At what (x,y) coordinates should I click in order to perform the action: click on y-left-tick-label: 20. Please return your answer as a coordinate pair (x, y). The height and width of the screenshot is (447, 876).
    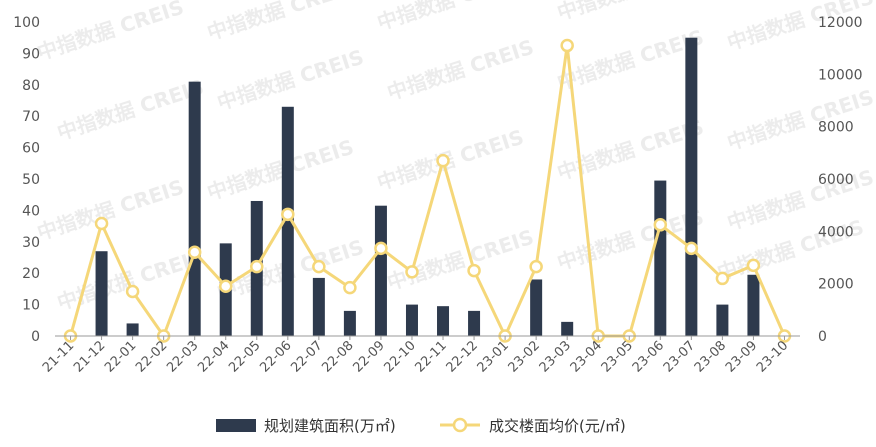
    Looking at the image, I should click on (31, 274).